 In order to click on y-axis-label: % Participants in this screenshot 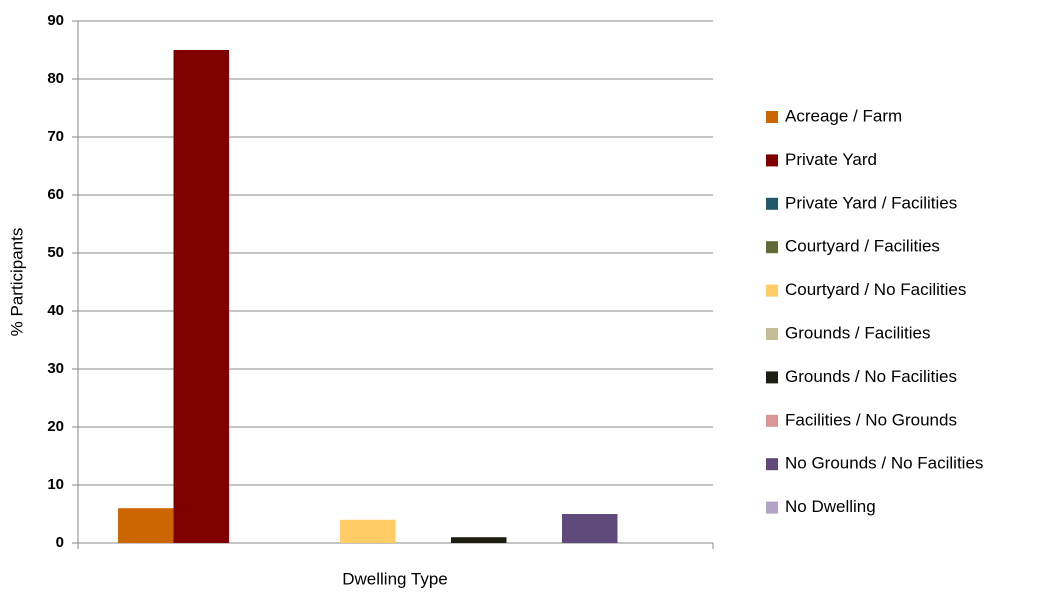, I will do `click(16, 282)`.